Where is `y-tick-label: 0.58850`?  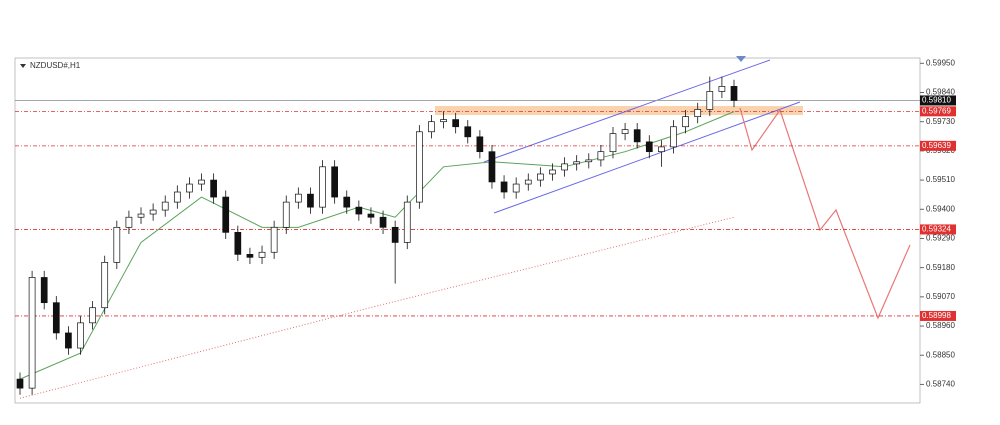
y-tick-label: 0.58850 is located at coordinates (940, 354).